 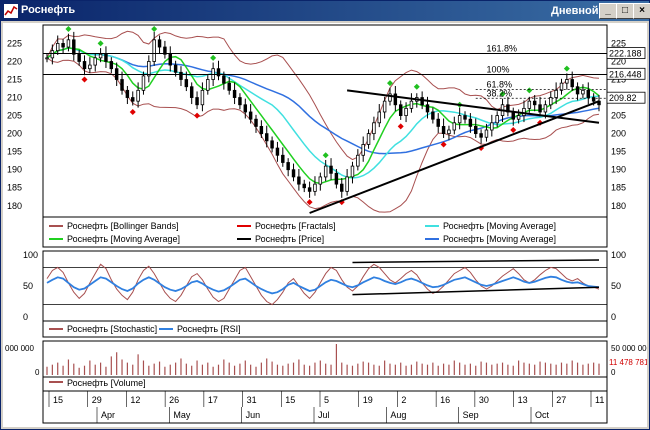 I want to click on osc-upper-trend-line, so click(x=476, y=261).